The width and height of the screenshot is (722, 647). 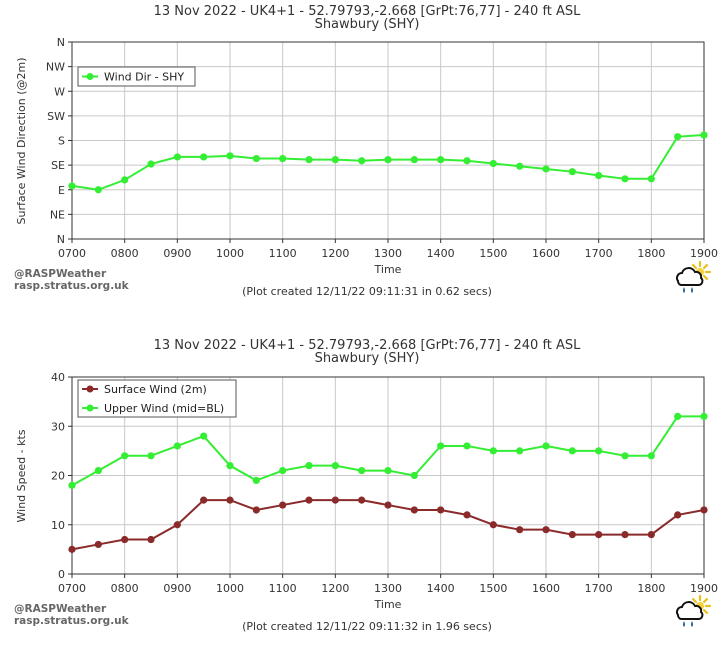 What do you see at coordinates (55, 67) in the screenshot?
I see `y-tick-label: NW` at bounding box center [55, 67].